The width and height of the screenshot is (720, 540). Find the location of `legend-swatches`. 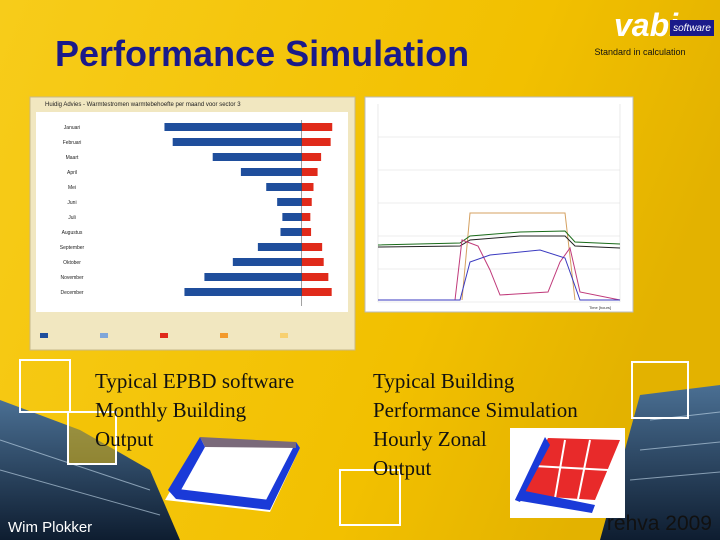

legend-swatches is located at coordinates (164, 335).